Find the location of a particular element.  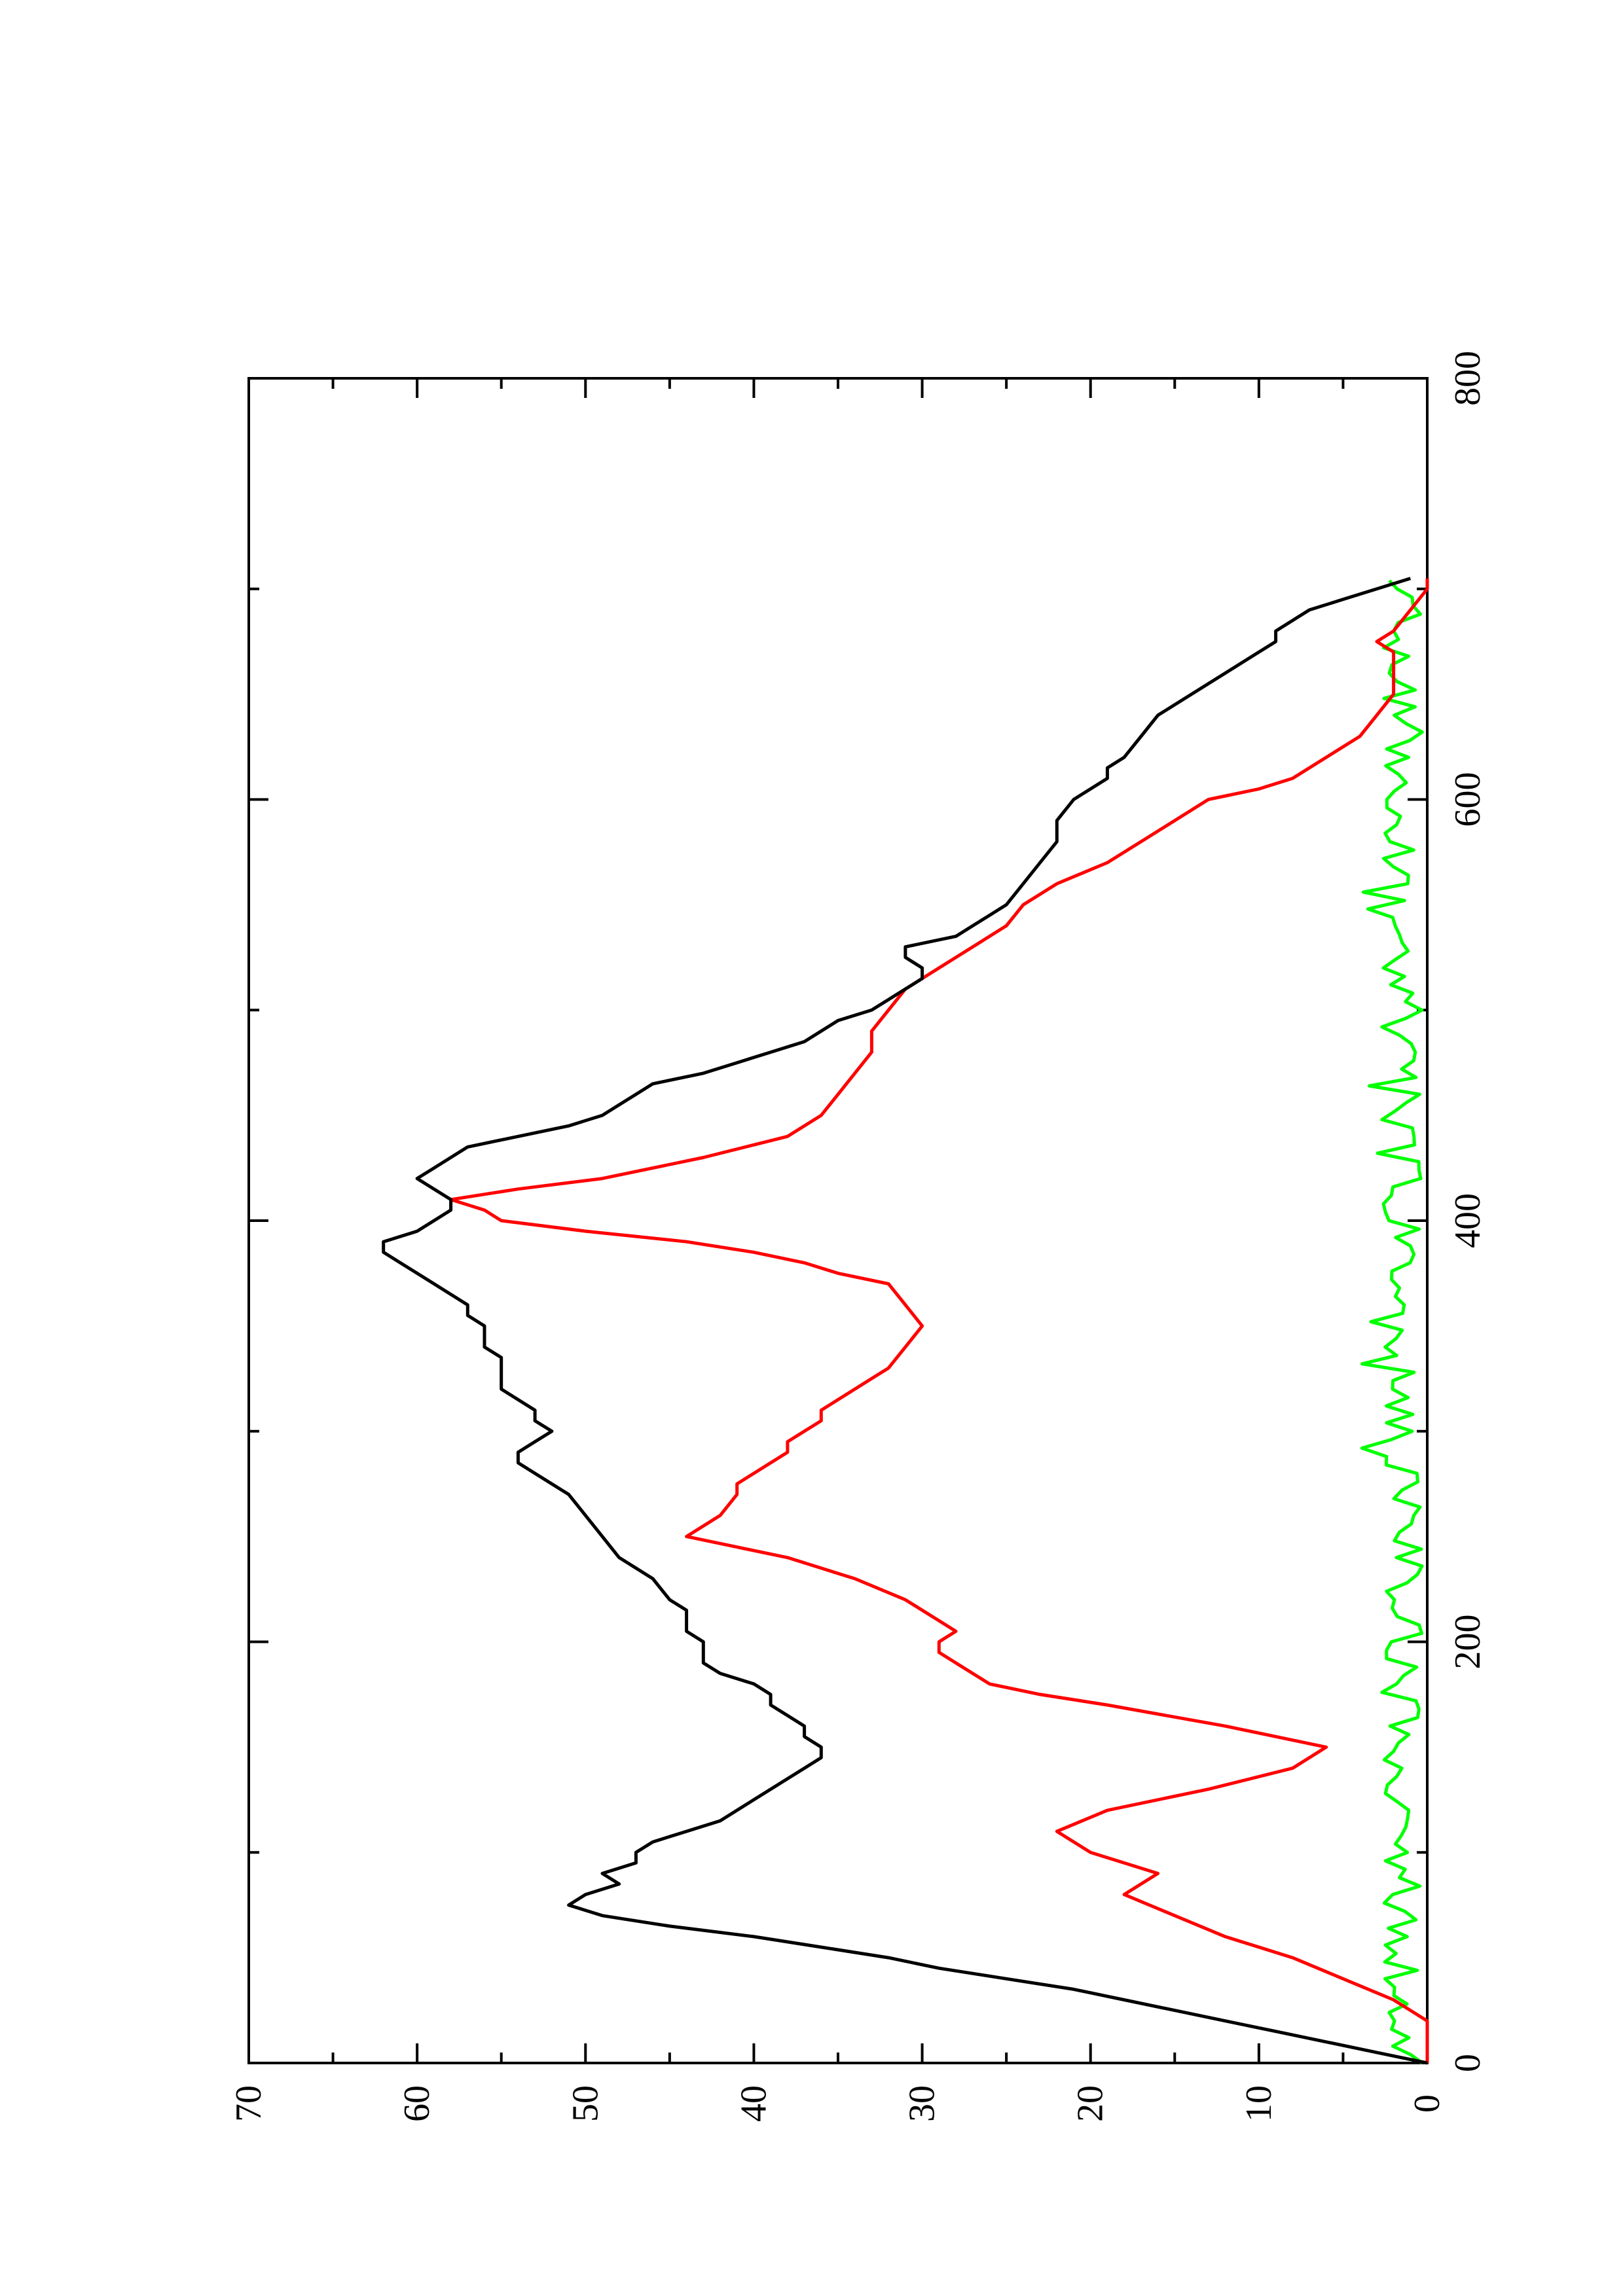

y-tick-label: 70 is located at coordinates (248, 2103).